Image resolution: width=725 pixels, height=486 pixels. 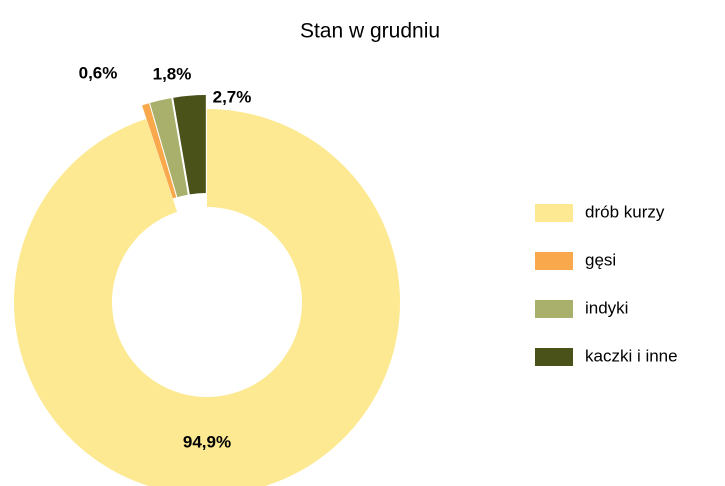 I want to click on legend-label: gęsi, so click(x=600, y=259).